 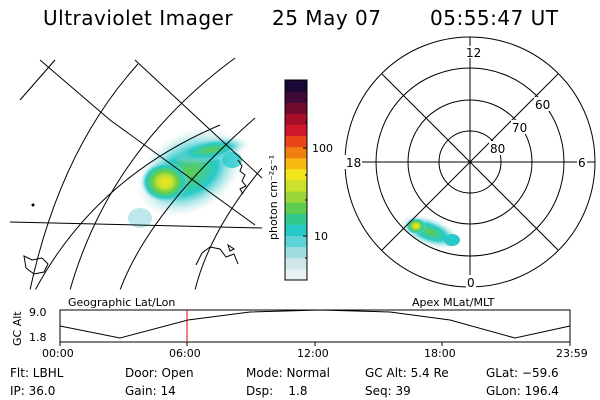 I want to click on timeline-xtick-0000: 00:00, so click(x=58, y=353).